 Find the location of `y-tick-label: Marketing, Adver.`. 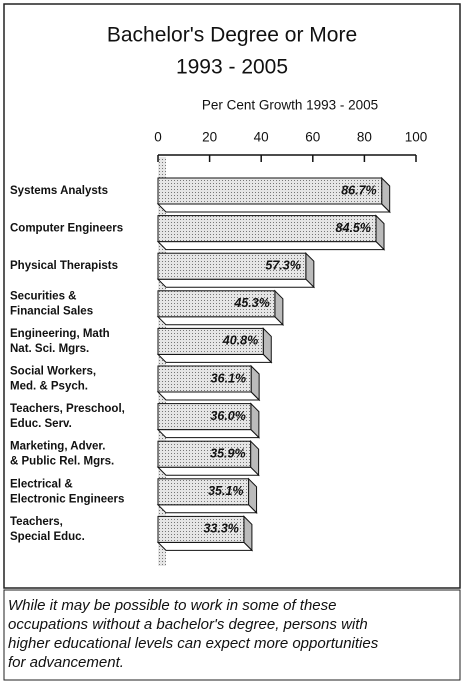

y-tick-label: Marketing, Adver. is located at coordinates (57, 447).